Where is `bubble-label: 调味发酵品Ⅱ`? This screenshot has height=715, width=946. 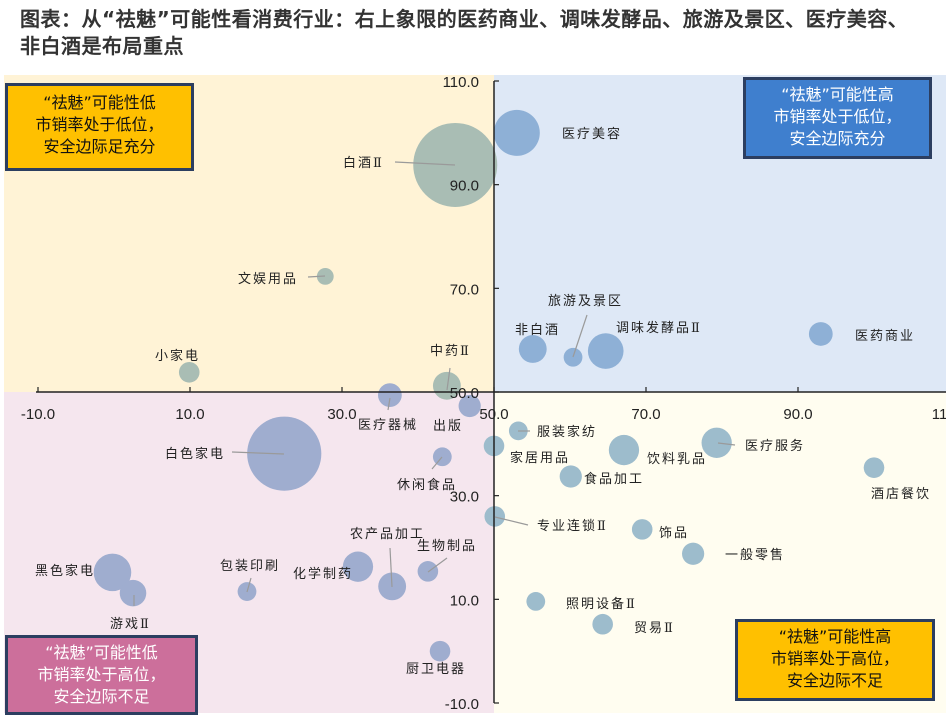
bubble-label: 调味发酵品Ⅱ is located at coordinates (659, 328).